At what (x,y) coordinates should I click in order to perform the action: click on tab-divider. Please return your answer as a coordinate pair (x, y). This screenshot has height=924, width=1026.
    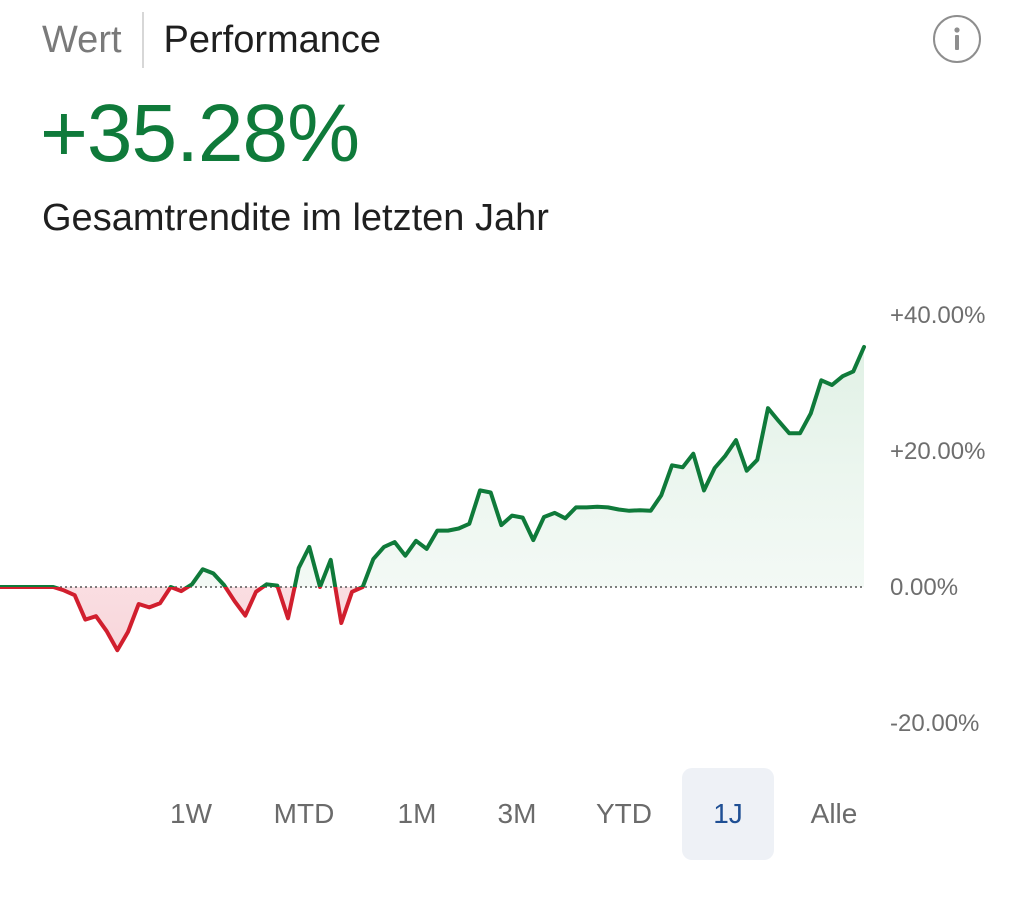
    Looking at the image, I should click on (142, 40).